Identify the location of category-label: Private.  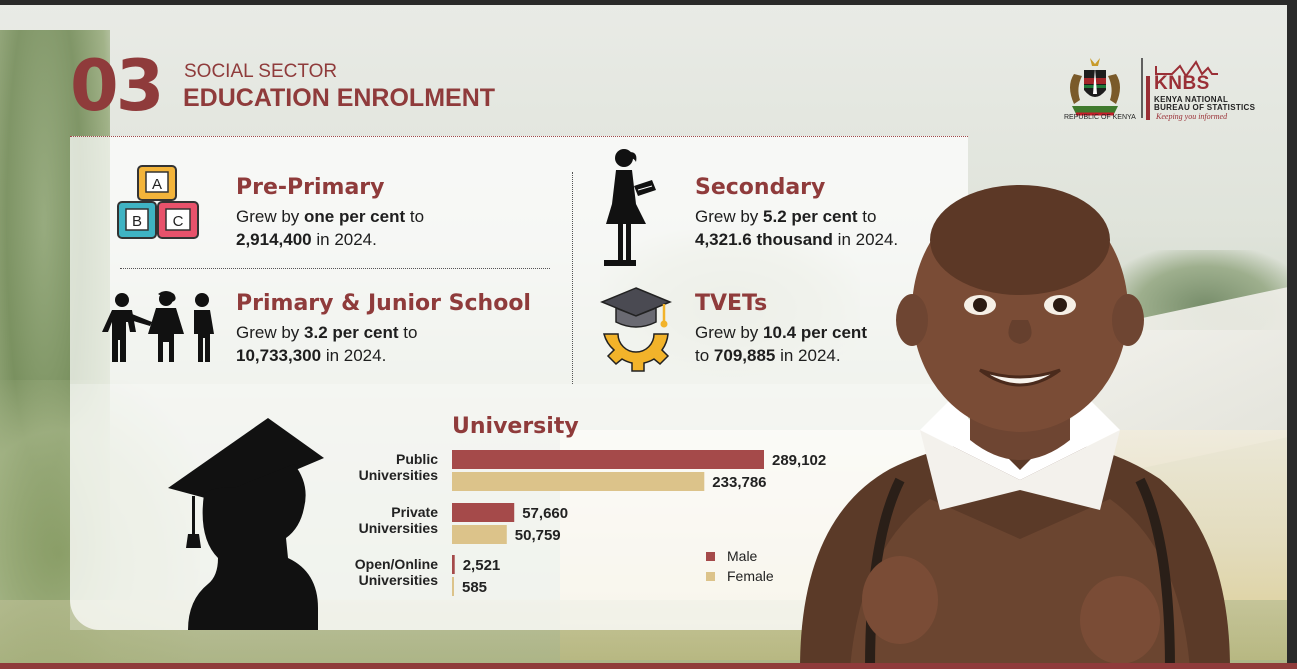
(414, 512).